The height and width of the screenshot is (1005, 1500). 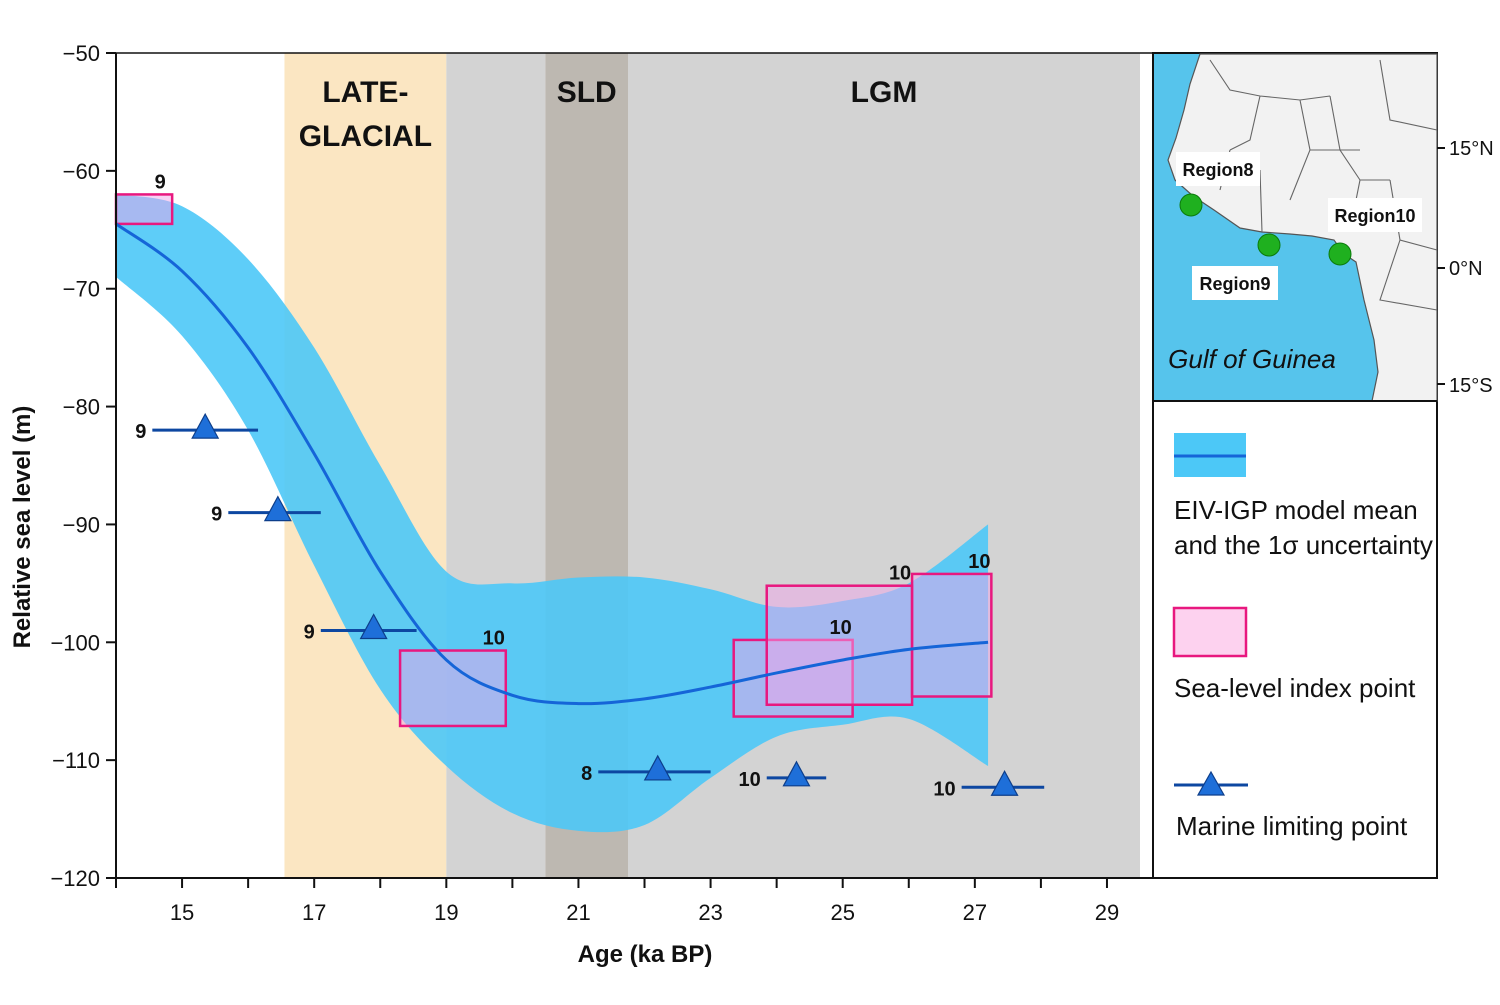 I want to click on region8-site-marker, so click(x=1191, y=205).